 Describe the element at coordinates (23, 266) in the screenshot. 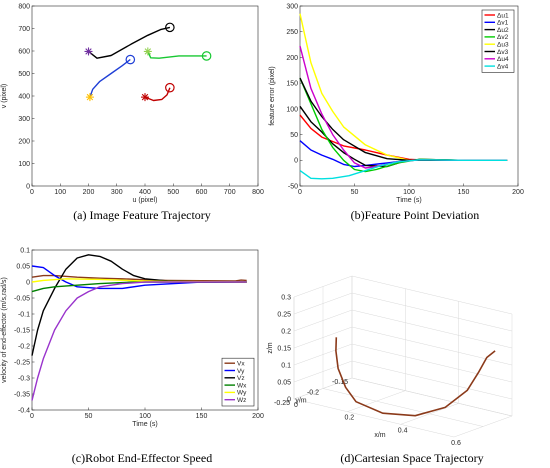

I see `y-tick-label: 0.05` at that location.